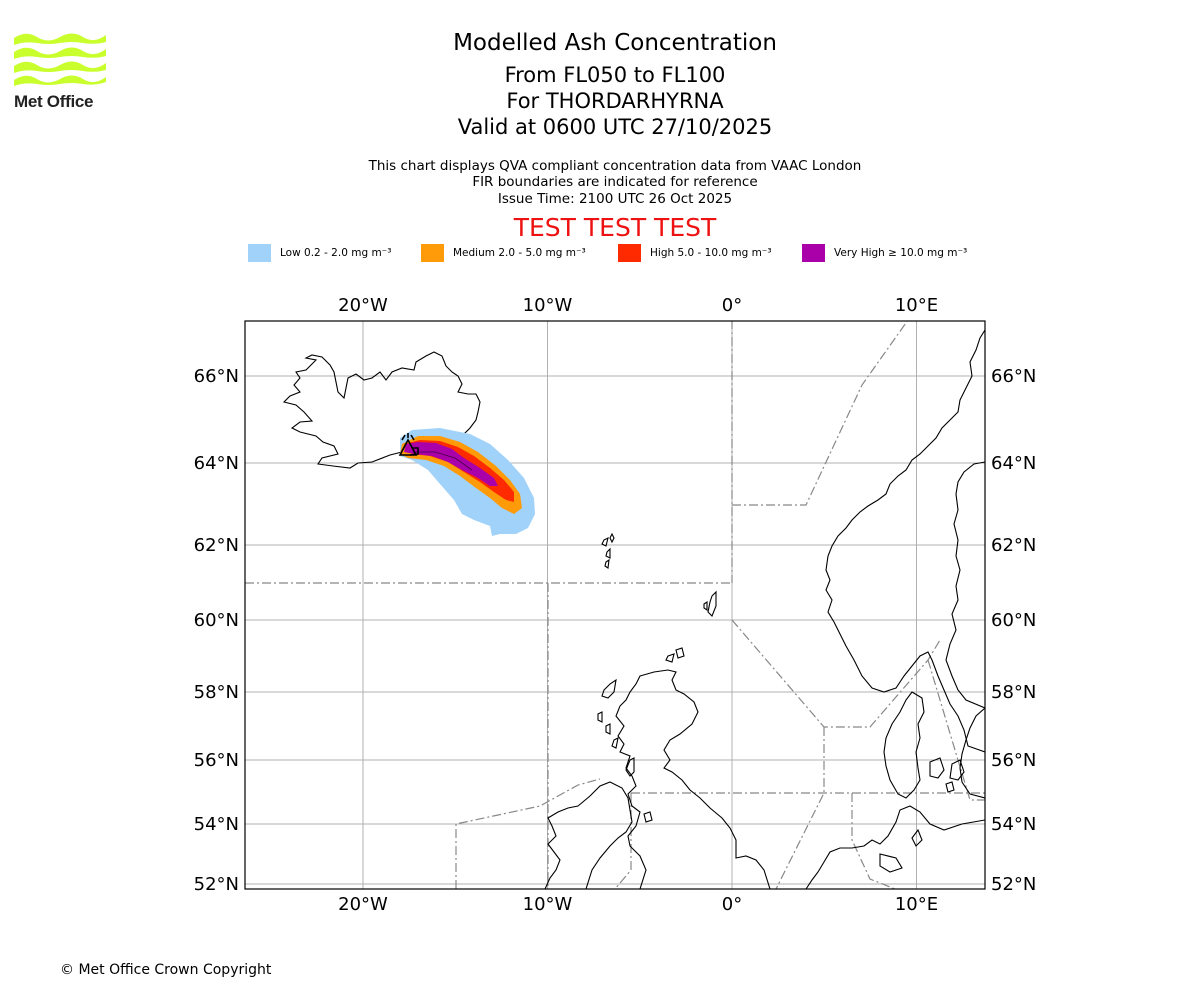 The width and height of the screenshot is (1200, 1000). I want to click on latitude-labels-right: 66°N 64°N 62°N 60°N 58°N 56°N 54°N 52°N, so click(1013, 630).